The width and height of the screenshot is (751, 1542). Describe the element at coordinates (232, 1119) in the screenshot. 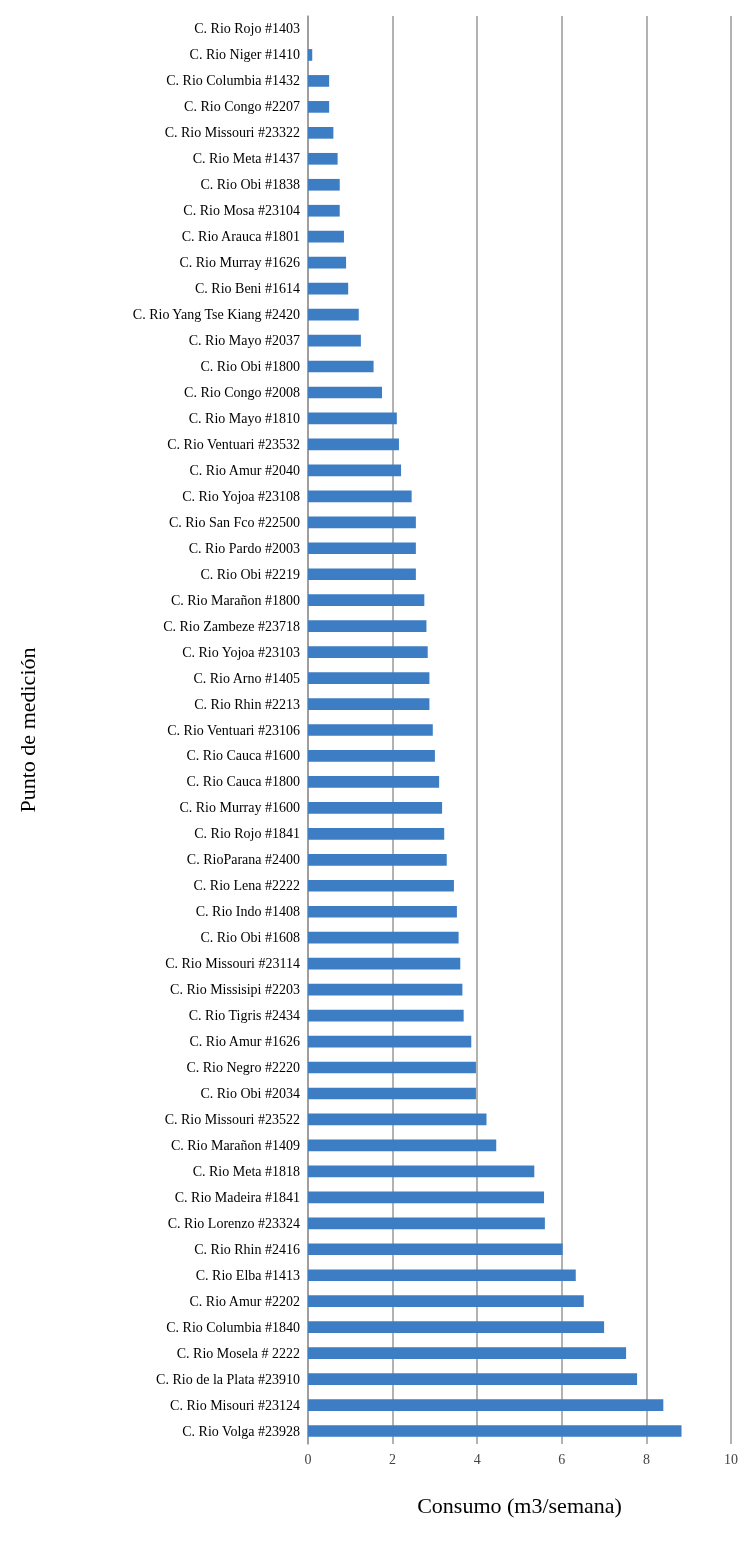

I see `y-tick-label: C. Rio Missouri #23522` at that location.